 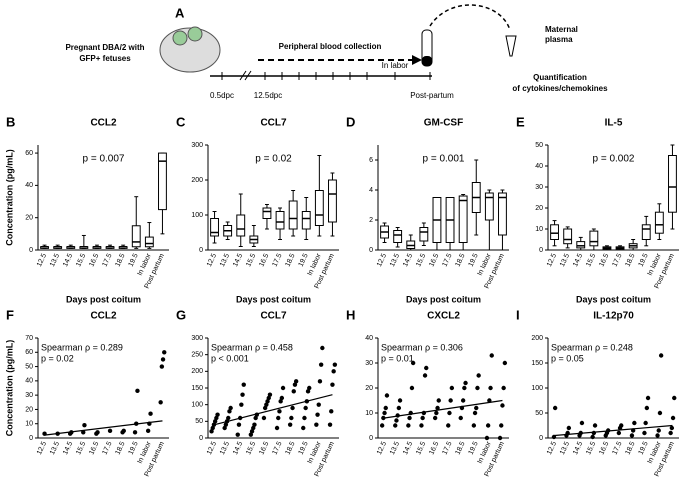 What do you see at coordinates (567, 358) in the screenshot?
I see `annotation: p = 0.05` at bounding box center [567, 358].